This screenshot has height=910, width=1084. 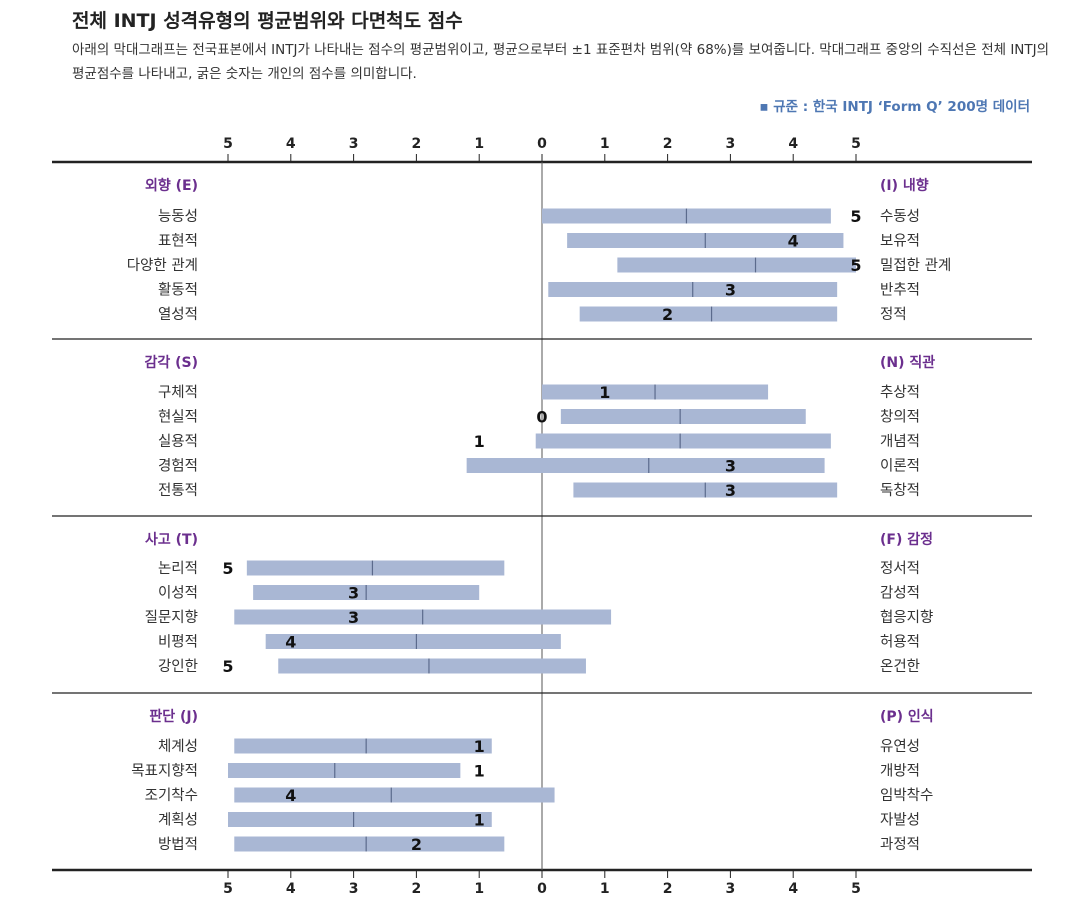 What do you see at coordinates (900, 441) in the screenshot?
I see `right-facet-label: 개념적` at bounding box center [900, 441].